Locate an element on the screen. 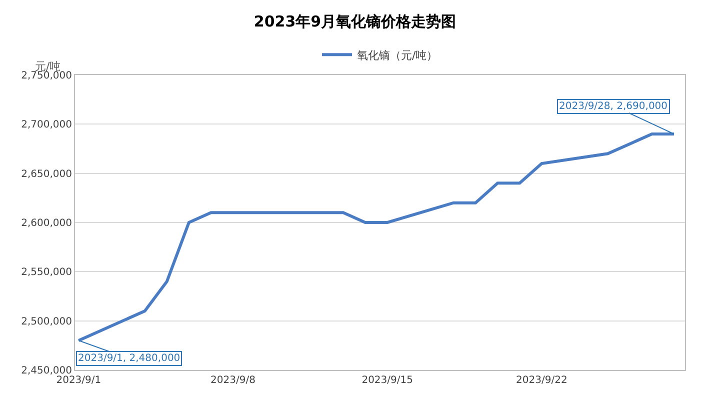  y-tick-label: 2,600,000 is located at coordinates (46, 223).